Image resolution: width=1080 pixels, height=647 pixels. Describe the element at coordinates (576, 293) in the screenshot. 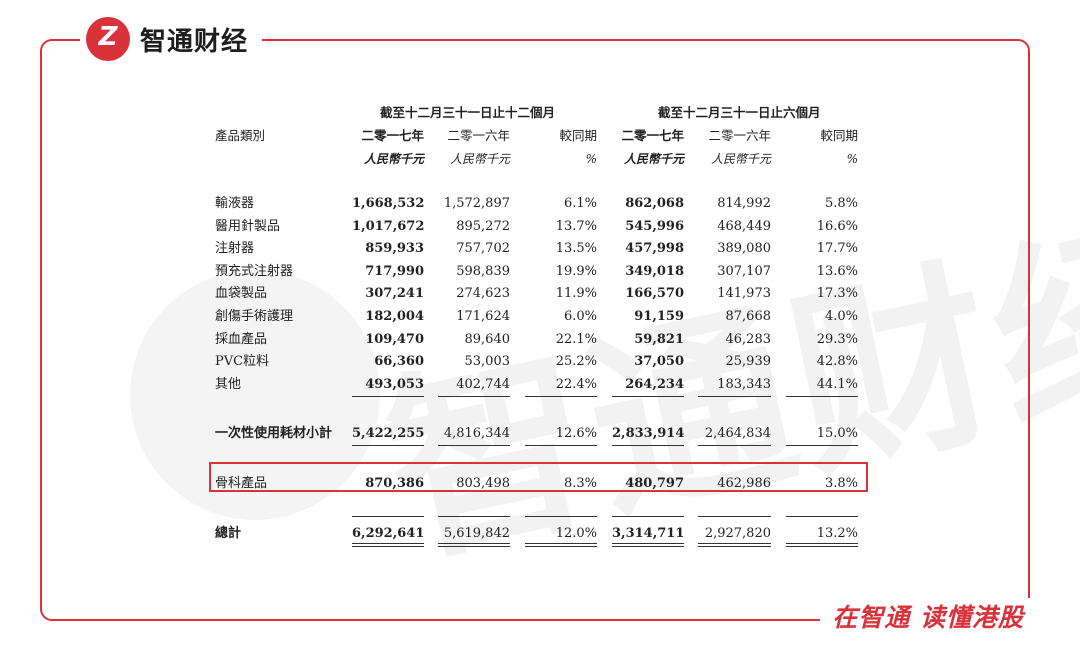

I see `table-cell: 11.9%` at that location.